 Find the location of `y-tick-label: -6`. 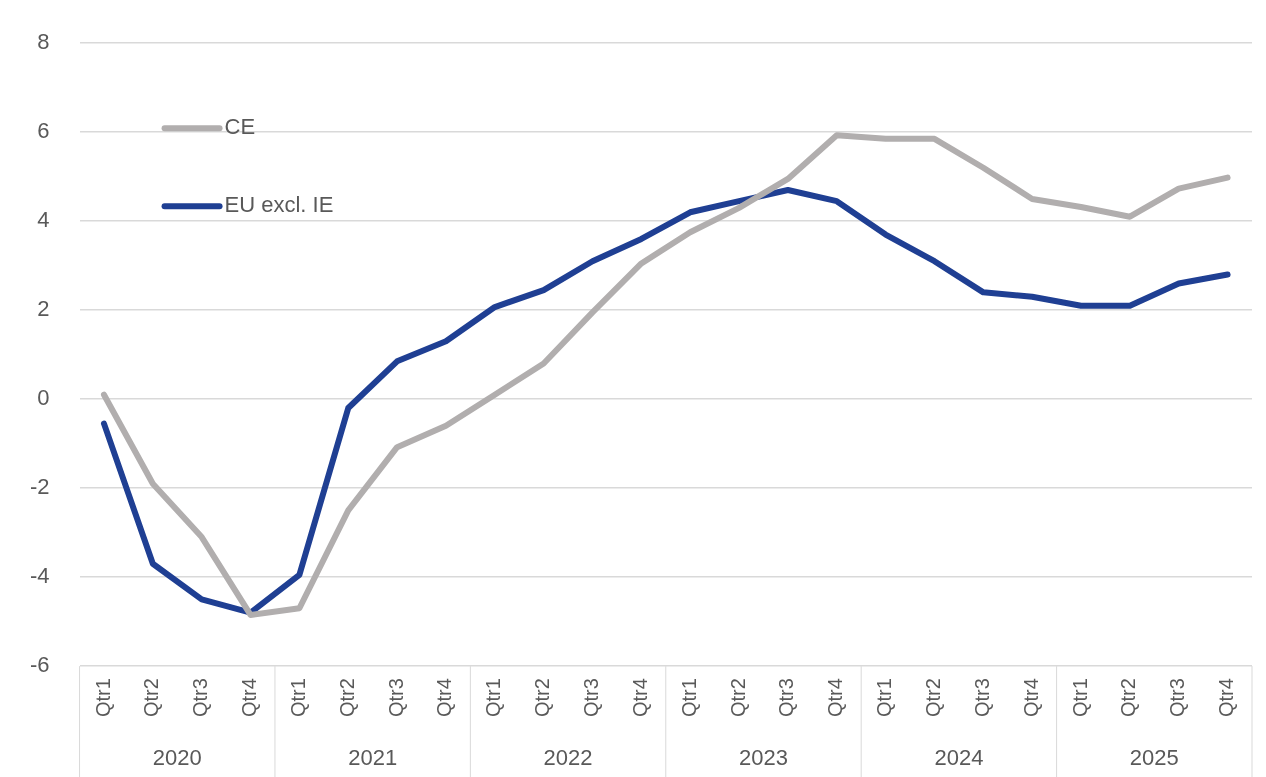

y-tick-label: -6 is located at coordinates (40, 665).